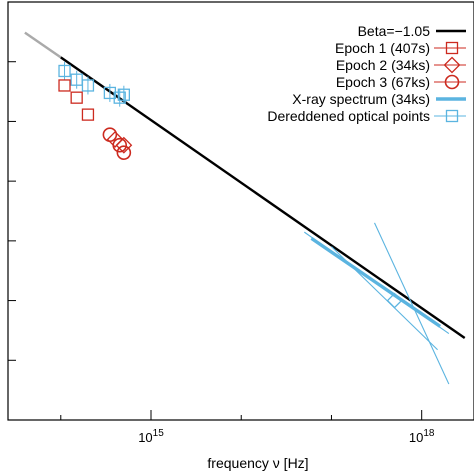 The image size is (474, 474). I want to click on legend-label-6: Dereddened optical points, so click(348, 116).